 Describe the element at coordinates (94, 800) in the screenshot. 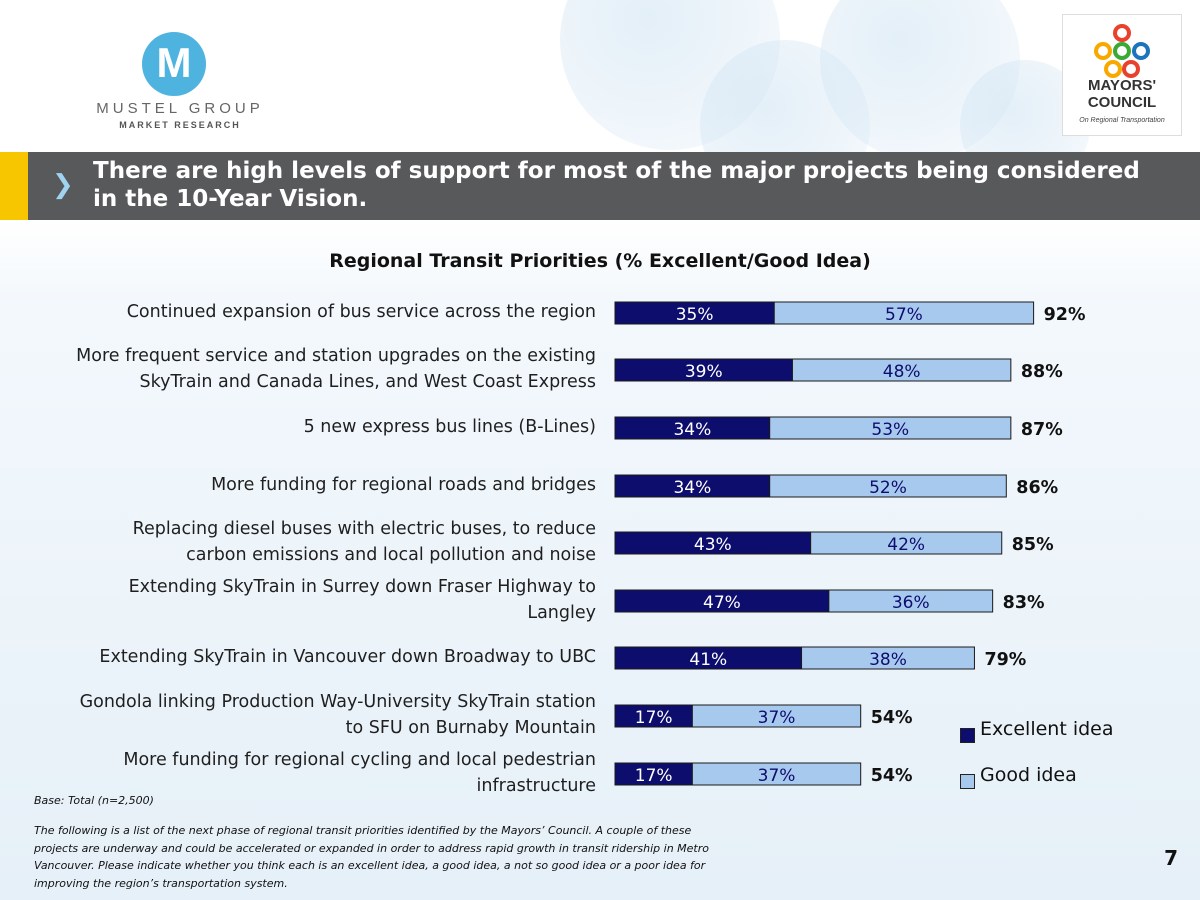

I see `base-note: Base: Total (n=2,500)` at that location.